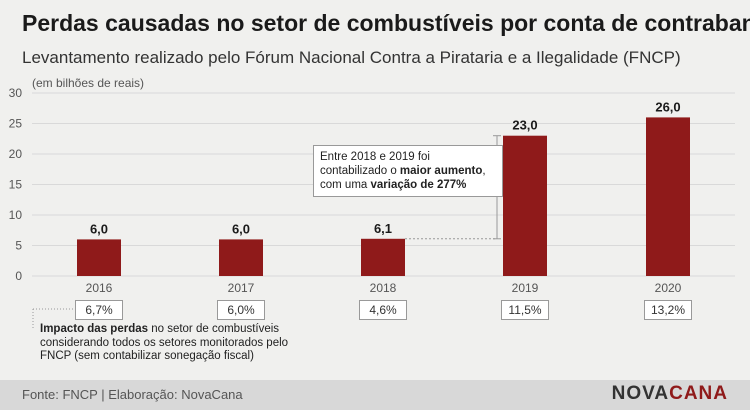 Image resolution: width=750 pixels, height=410 pixels. Describe the element at coordinates (16, 93) in the screenshot. I see `y-tick-label: 30` at that location.